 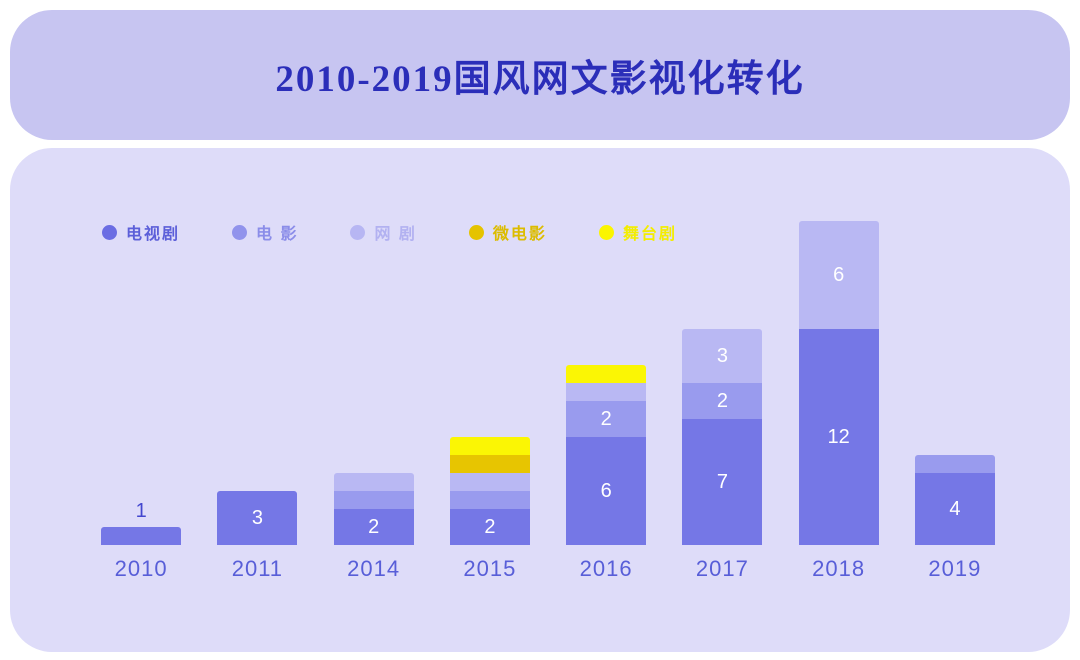 I want to click on segment-电视剧: 12, so click(x=838, y=437).